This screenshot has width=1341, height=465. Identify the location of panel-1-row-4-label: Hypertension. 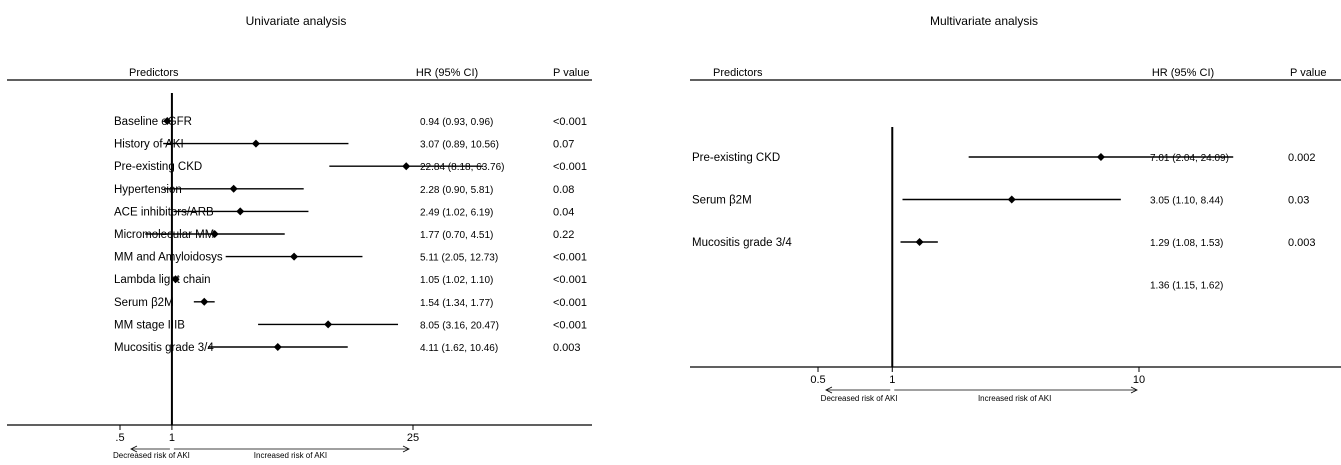
(148, 190).